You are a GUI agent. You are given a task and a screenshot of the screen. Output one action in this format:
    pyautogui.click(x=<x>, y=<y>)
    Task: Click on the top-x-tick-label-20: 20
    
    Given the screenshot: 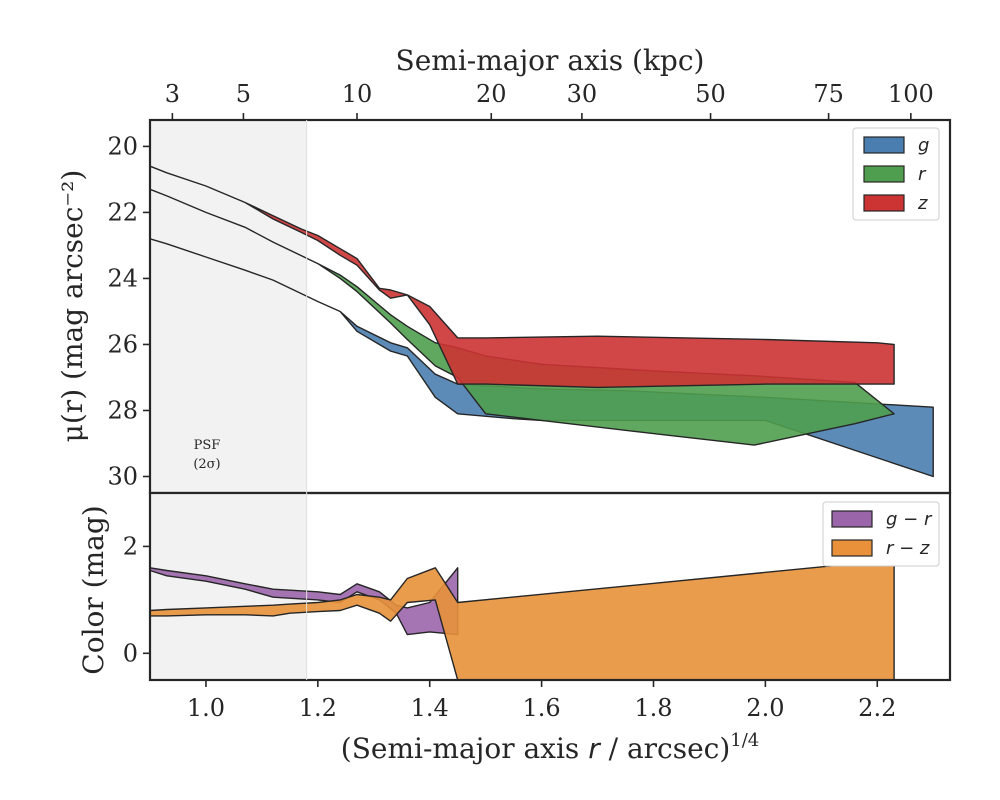 What is the action you would take?
    pyautogui.click(x=491, y=94)
    